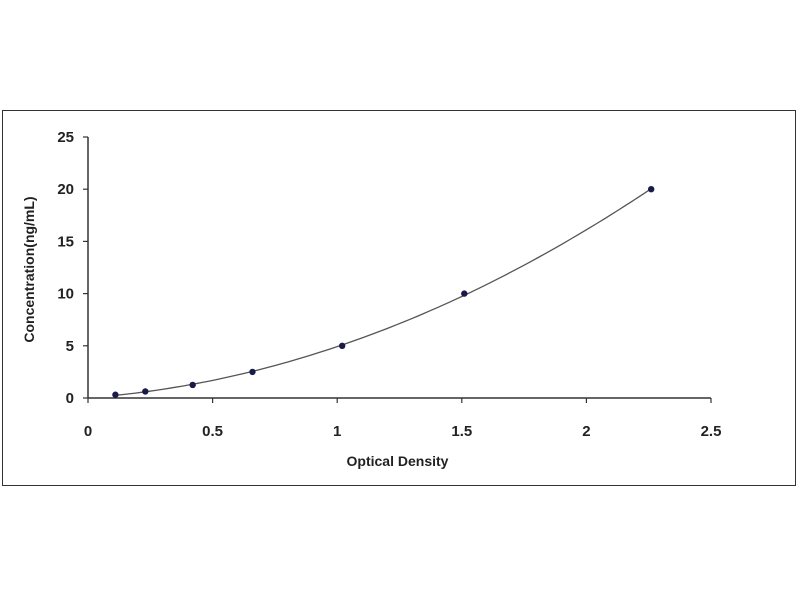  I want to click on y-tick-label: 20, so click(65, 189).